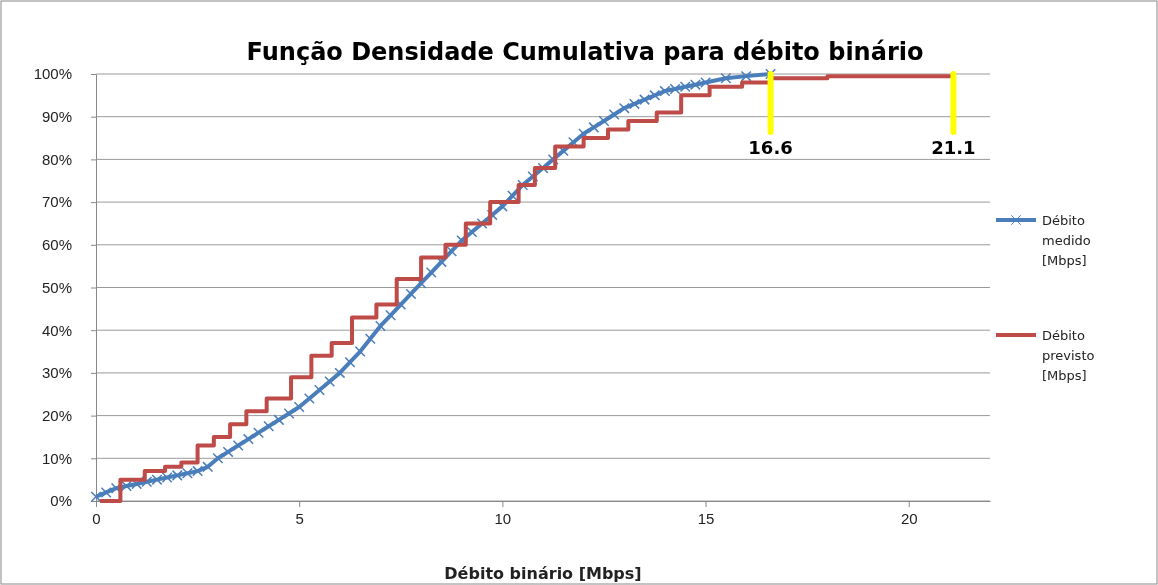 This screenshot has width=1158, height=585. I want to click on annotation: 16.6, so click(770, 147).